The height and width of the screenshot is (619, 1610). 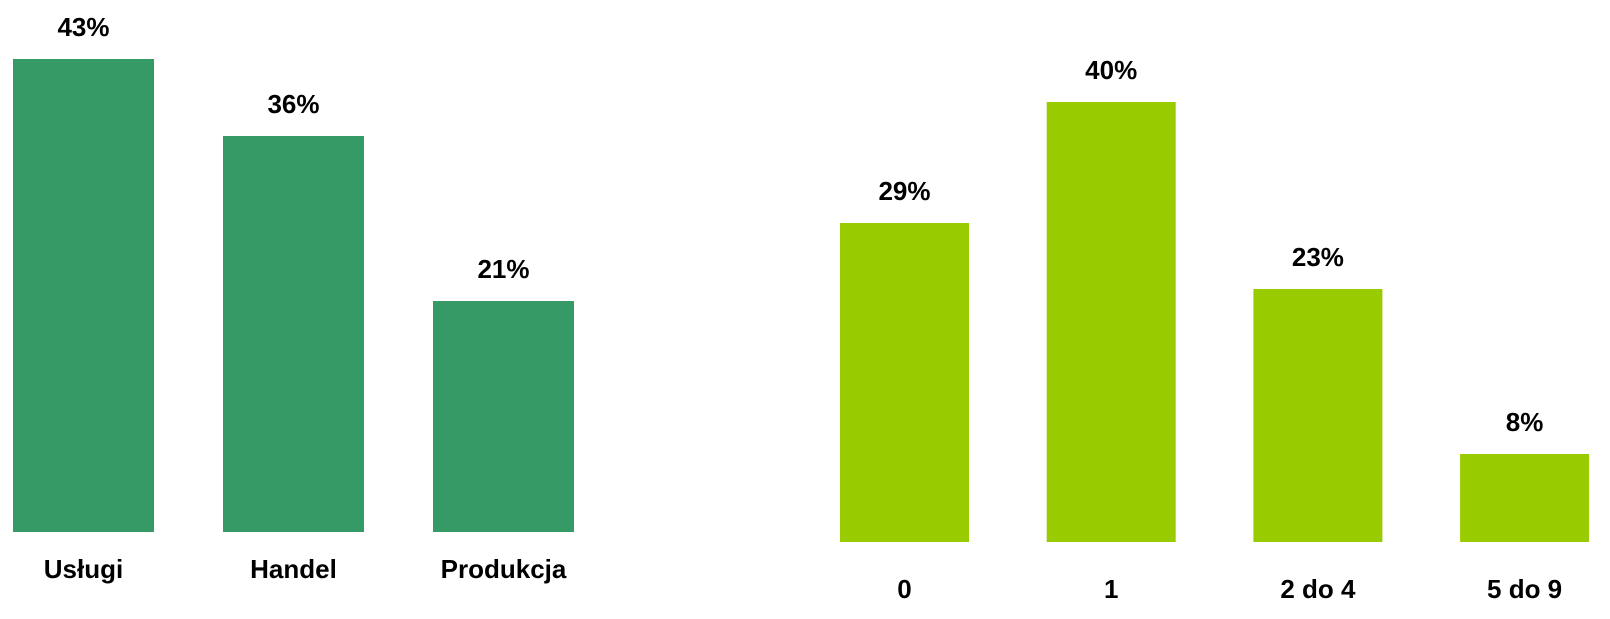 I want to click on category-label: 5 do 9, so click(x=1524, y=589).